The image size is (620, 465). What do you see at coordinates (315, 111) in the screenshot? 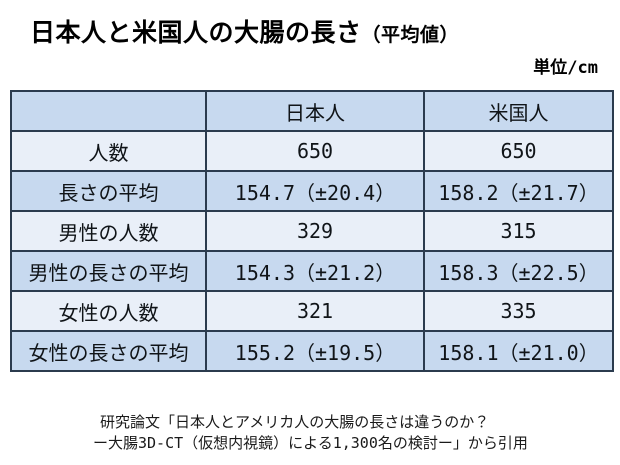
I see `header-cell-japanese: 日本人` at bounding box center [315, 111].